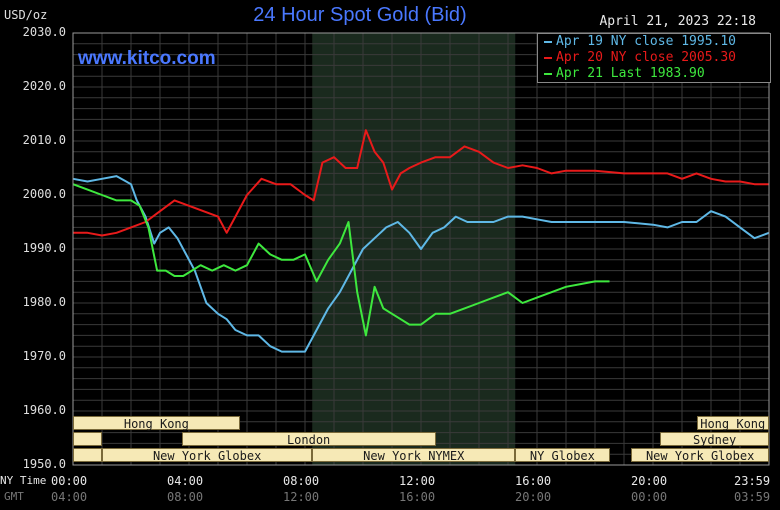 The width and height of the screenshot is (780, 510). Describe the element at coordinates (533, 481) in the screenshot. I see `x-tick-label-ny: 16:00` at that location.